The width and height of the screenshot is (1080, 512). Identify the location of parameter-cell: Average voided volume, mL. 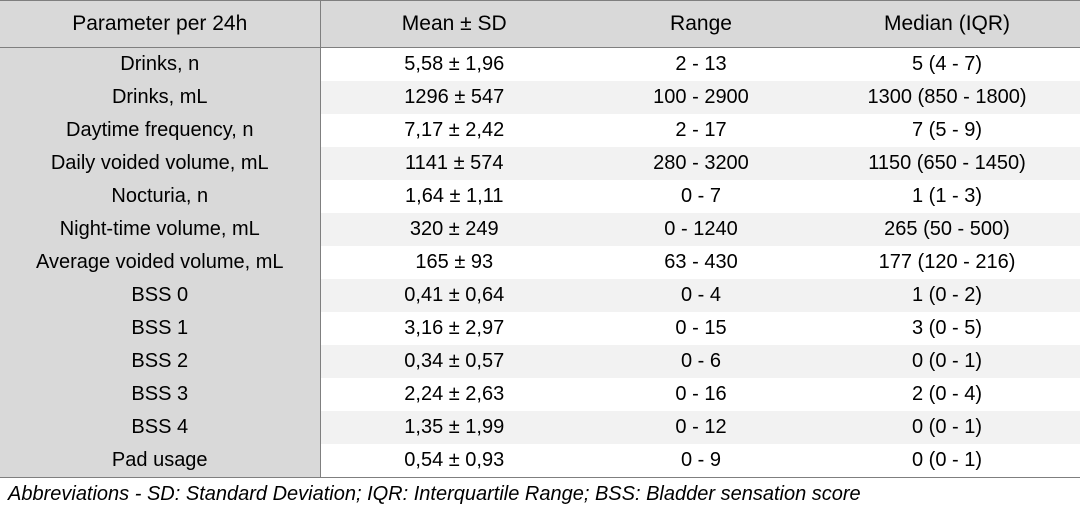
(160, 262).